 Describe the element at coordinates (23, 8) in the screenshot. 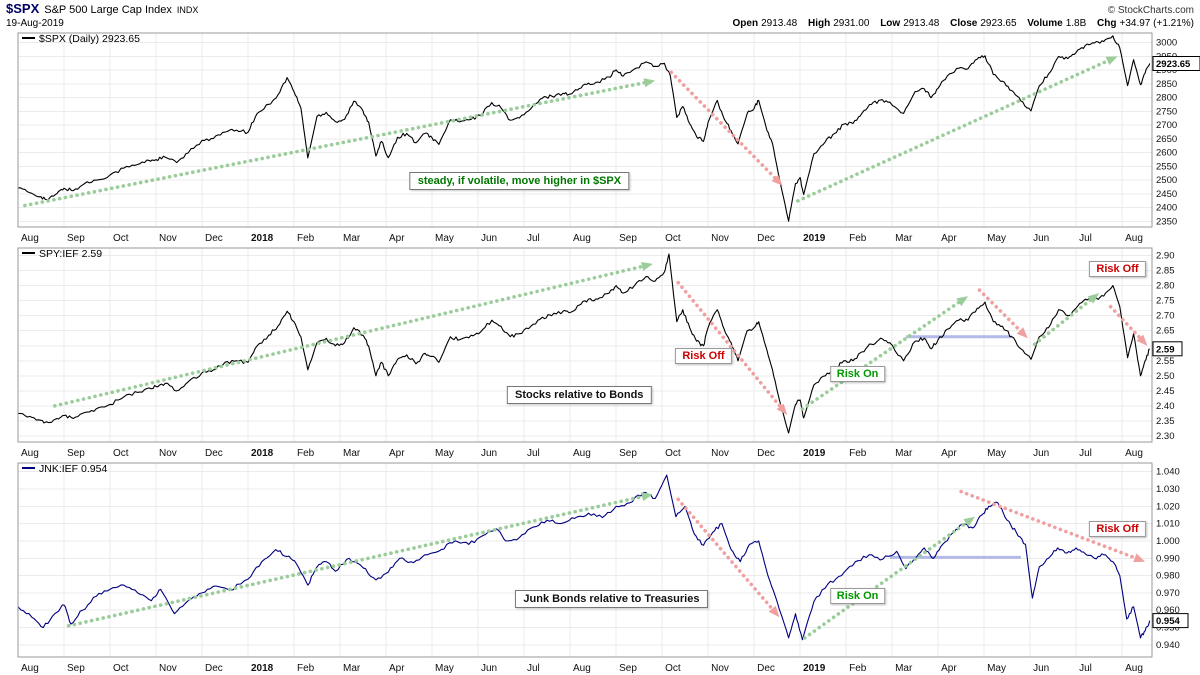

I see `symbol: $SPX` at that location.